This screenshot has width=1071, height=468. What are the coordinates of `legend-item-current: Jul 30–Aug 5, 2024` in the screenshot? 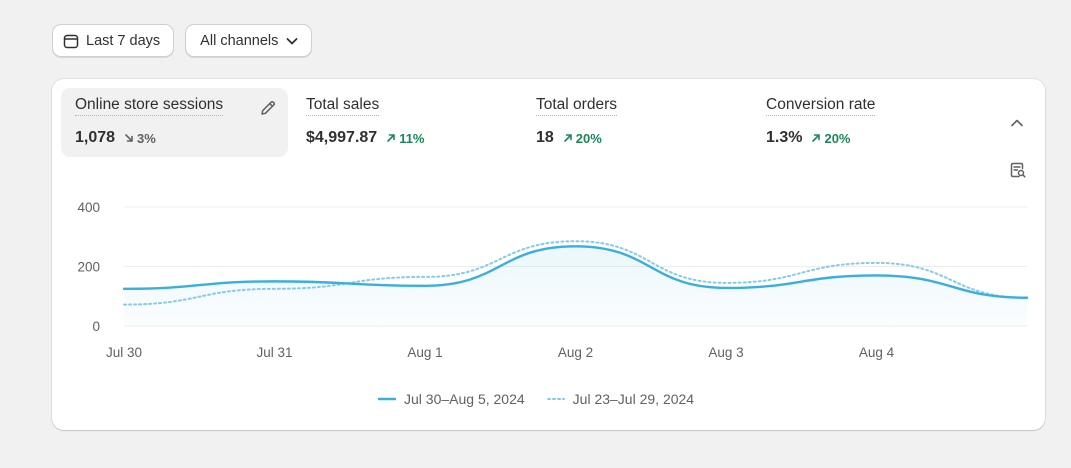 It's located at (451, 399).